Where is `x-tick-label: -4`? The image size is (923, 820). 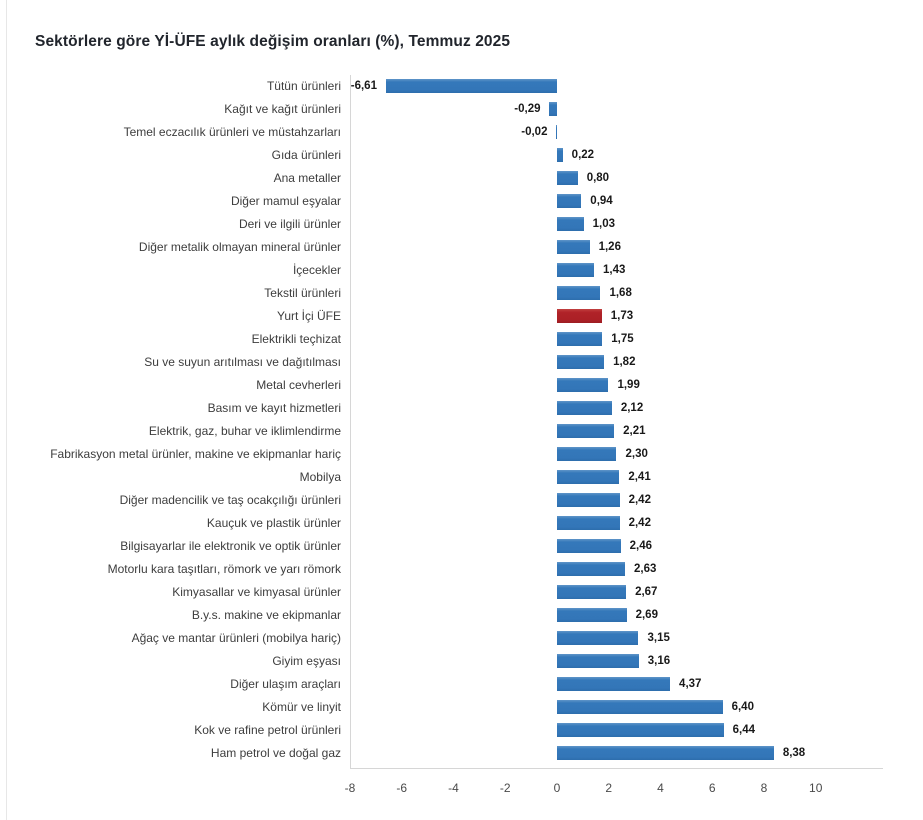
x-tick-label: -4 is located at coordinates (453, 788).